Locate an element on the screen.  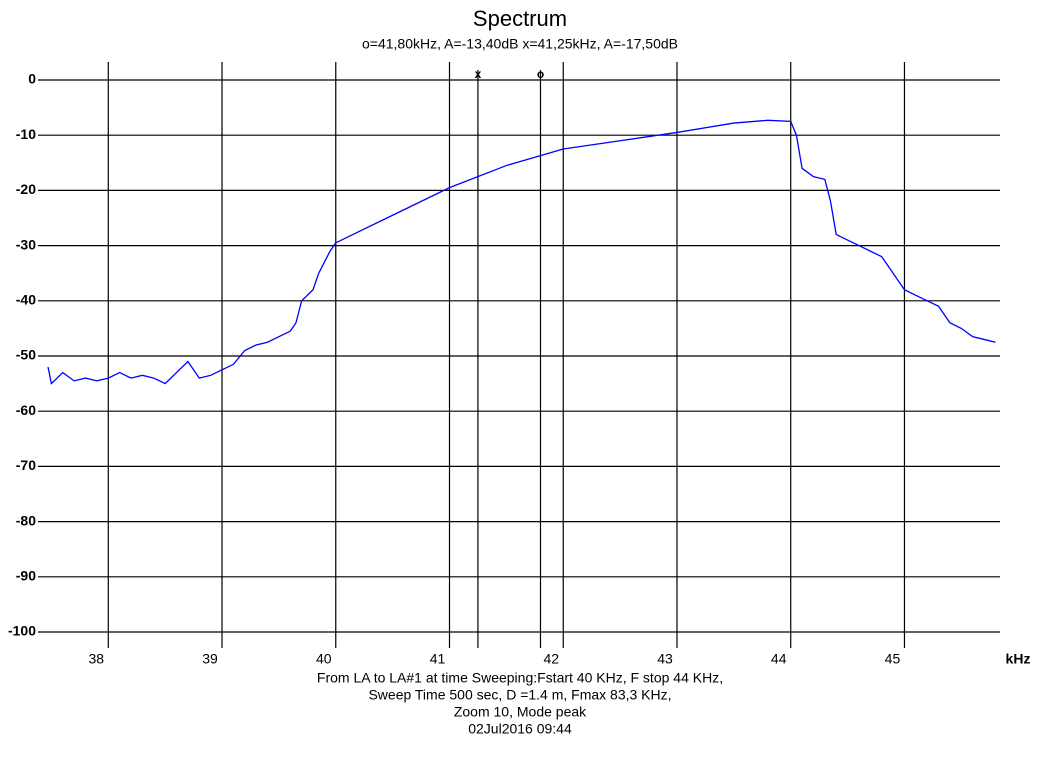
x-tick-label: 44 is located at coordinates (779, 659).